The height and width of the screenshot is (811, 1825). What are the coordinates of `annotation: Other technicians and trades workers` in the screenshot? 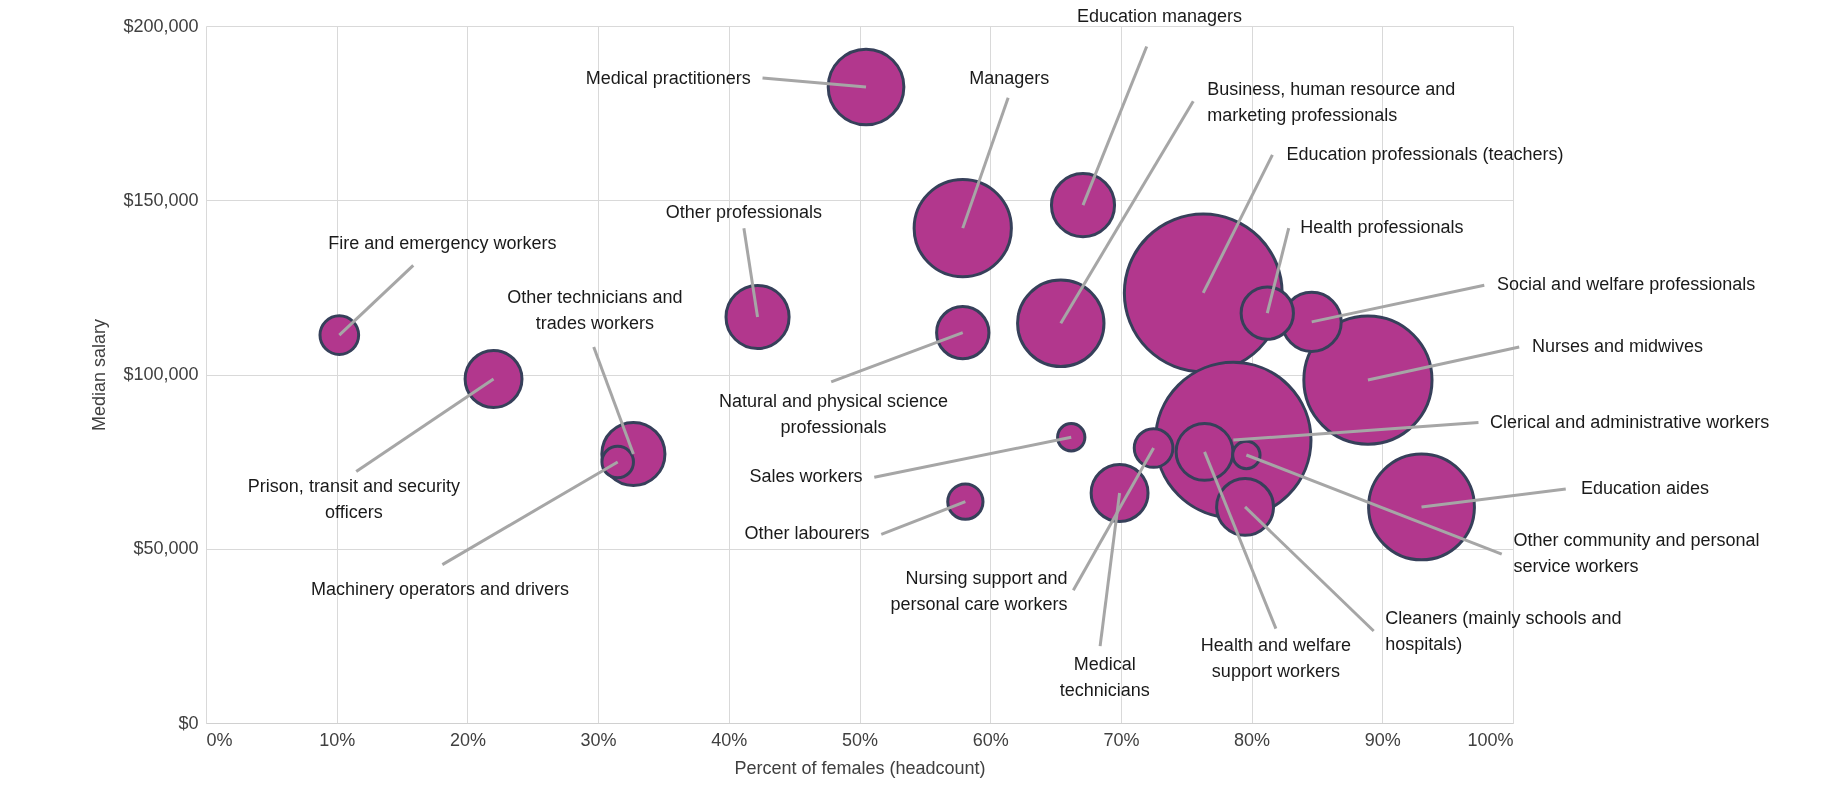 It's located at (595, 310).